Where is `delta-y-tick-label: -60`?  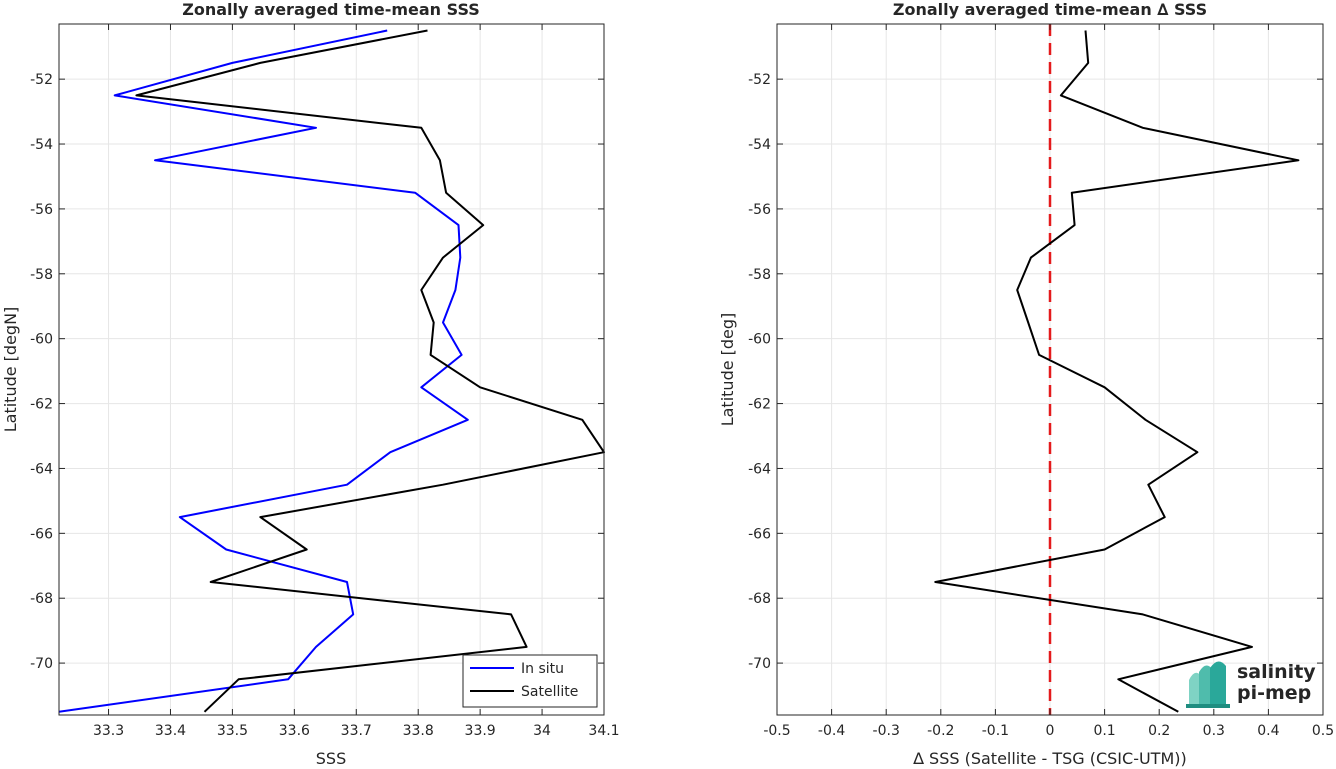 delta-y-tick-label: -60 is located at coordinates (759, 340).